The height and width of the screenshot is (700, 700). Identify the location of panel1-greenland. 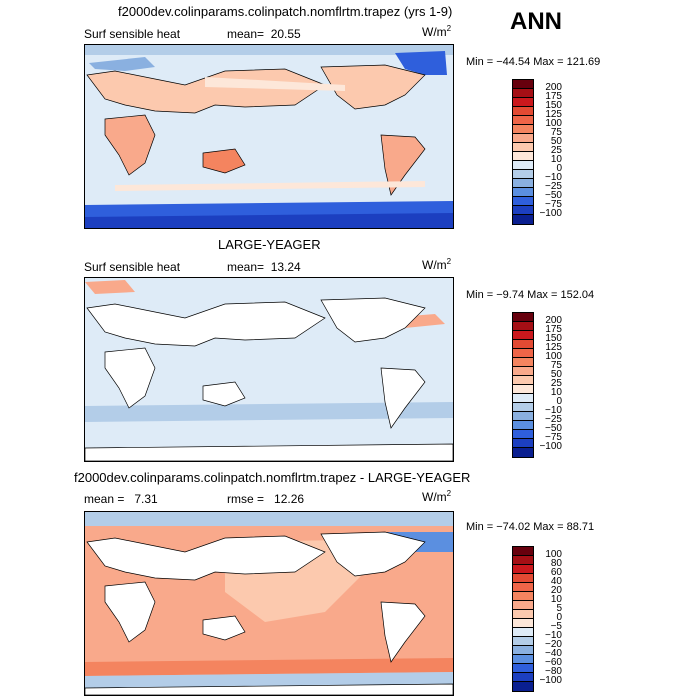
(421, 63).